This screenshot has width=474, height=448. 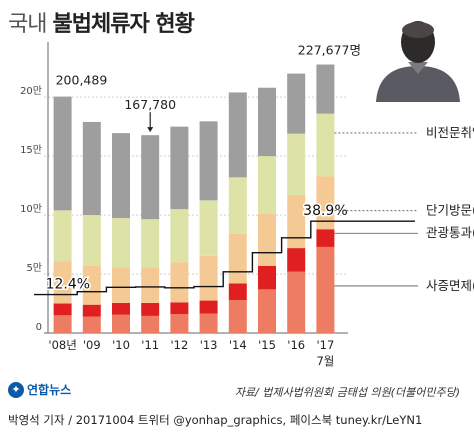 I want to click on source-note: 자료/ 법제사법위원회 금태섭 의원(더불어민주당), so click(x=347, y=392).